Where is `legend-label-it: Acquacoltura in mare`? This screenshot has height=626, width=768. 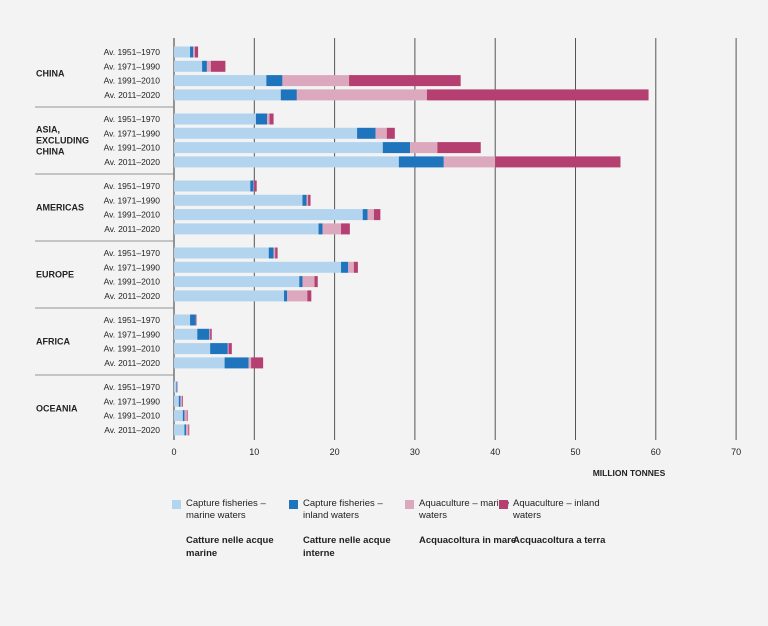 legend-label-it: Acquacoltura in mare is located at coordinates (468, 540).